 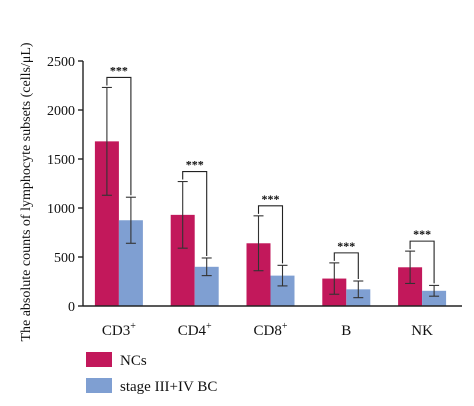 I want to click on x-category-label: CD3+, so click(x=119, y=330).